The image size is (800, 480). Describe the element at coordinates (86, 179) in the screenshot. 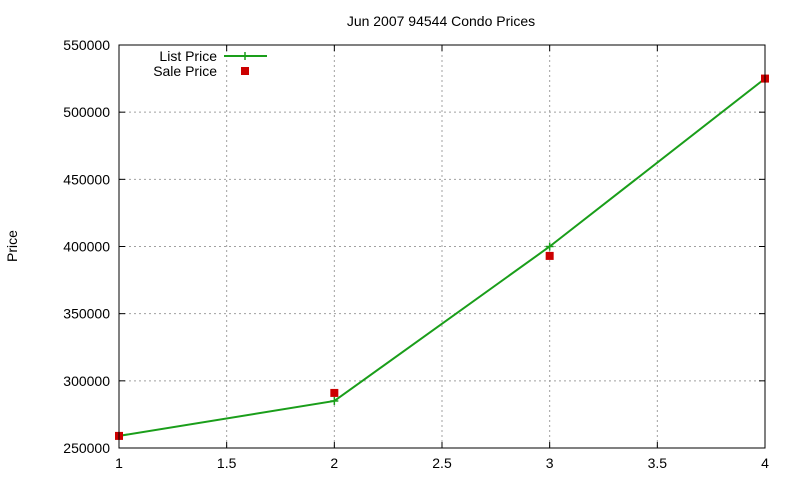

I see `y-tick-label: 450000` at that location.